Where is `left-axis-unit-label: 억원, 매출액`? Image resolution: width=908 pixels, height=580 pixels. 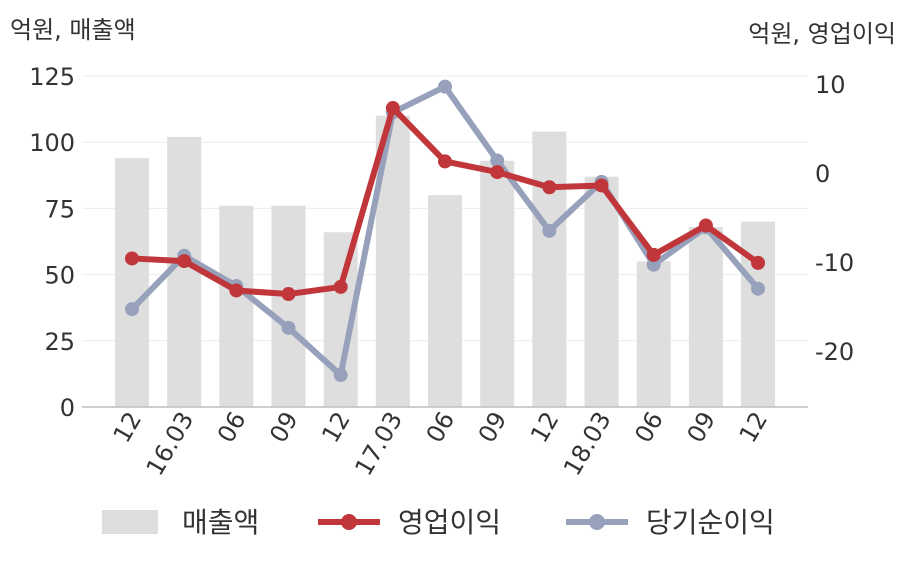
left-axis-unit-label: 억원, 매출액 is located at coordinates (73, 30).